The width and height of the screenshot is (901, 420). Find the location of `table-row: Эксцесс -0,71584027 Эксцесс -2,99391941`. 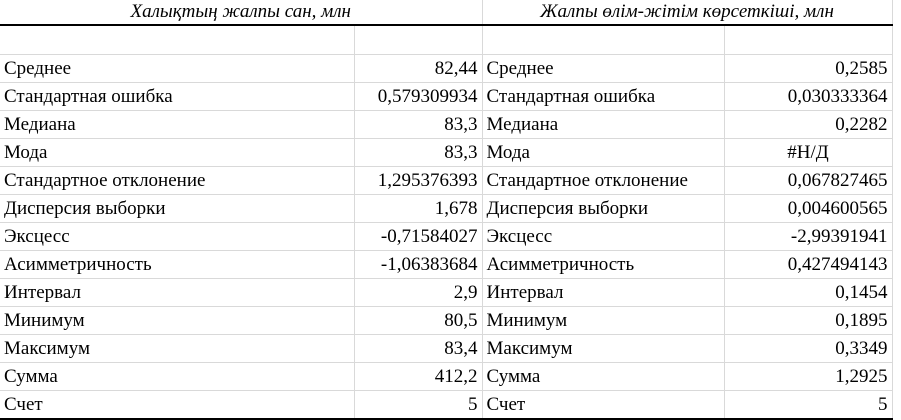

table-row: Эксцесс -0,71584027 Эксцесс -2,99391941 is located at coordinates (446, 236).